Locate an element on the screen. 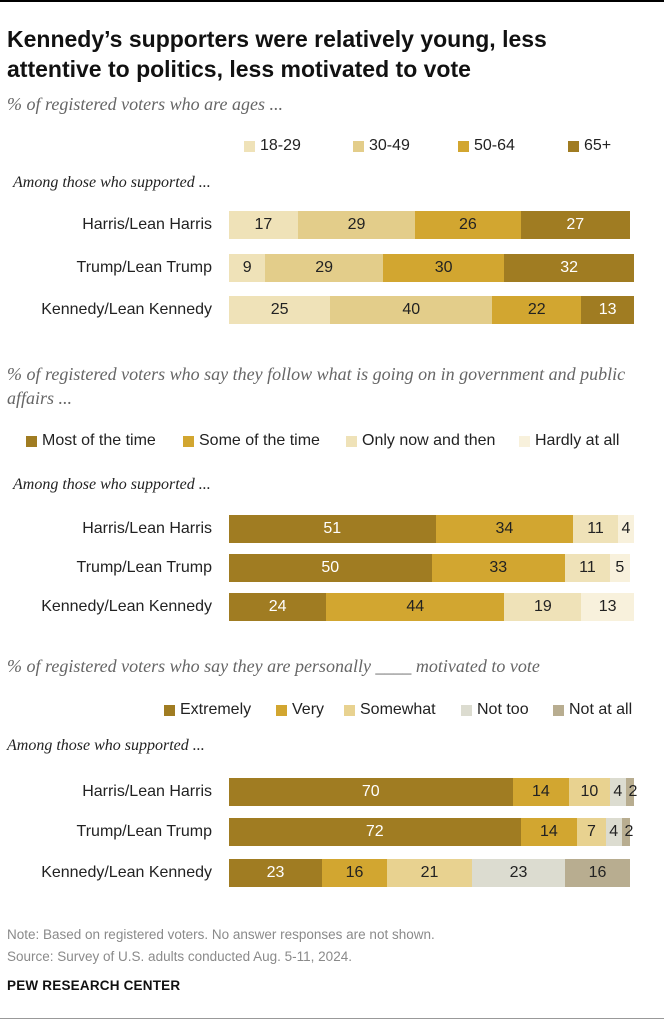 This screenshot has width=664, height=1024. data-label: 30 is located at coordinates (443, 267).